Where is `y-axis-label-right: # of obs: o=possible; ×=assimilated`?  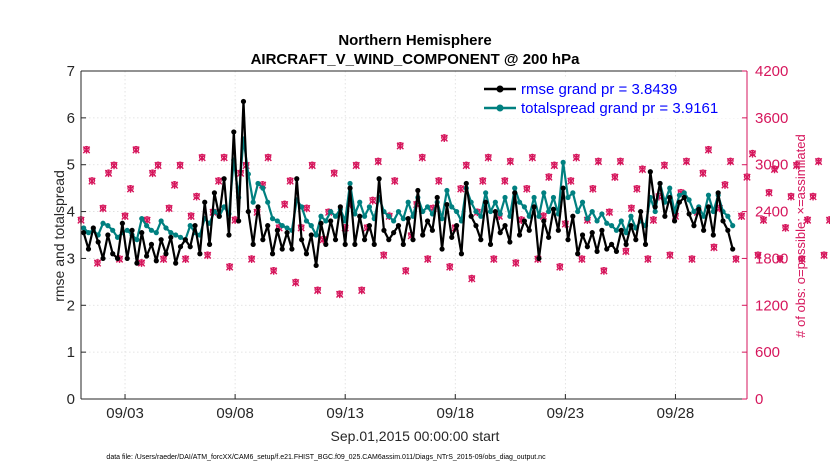
y-axis-label-right: # of obs: o=possible; ×=assimilated is located at coordinates (800, 235).